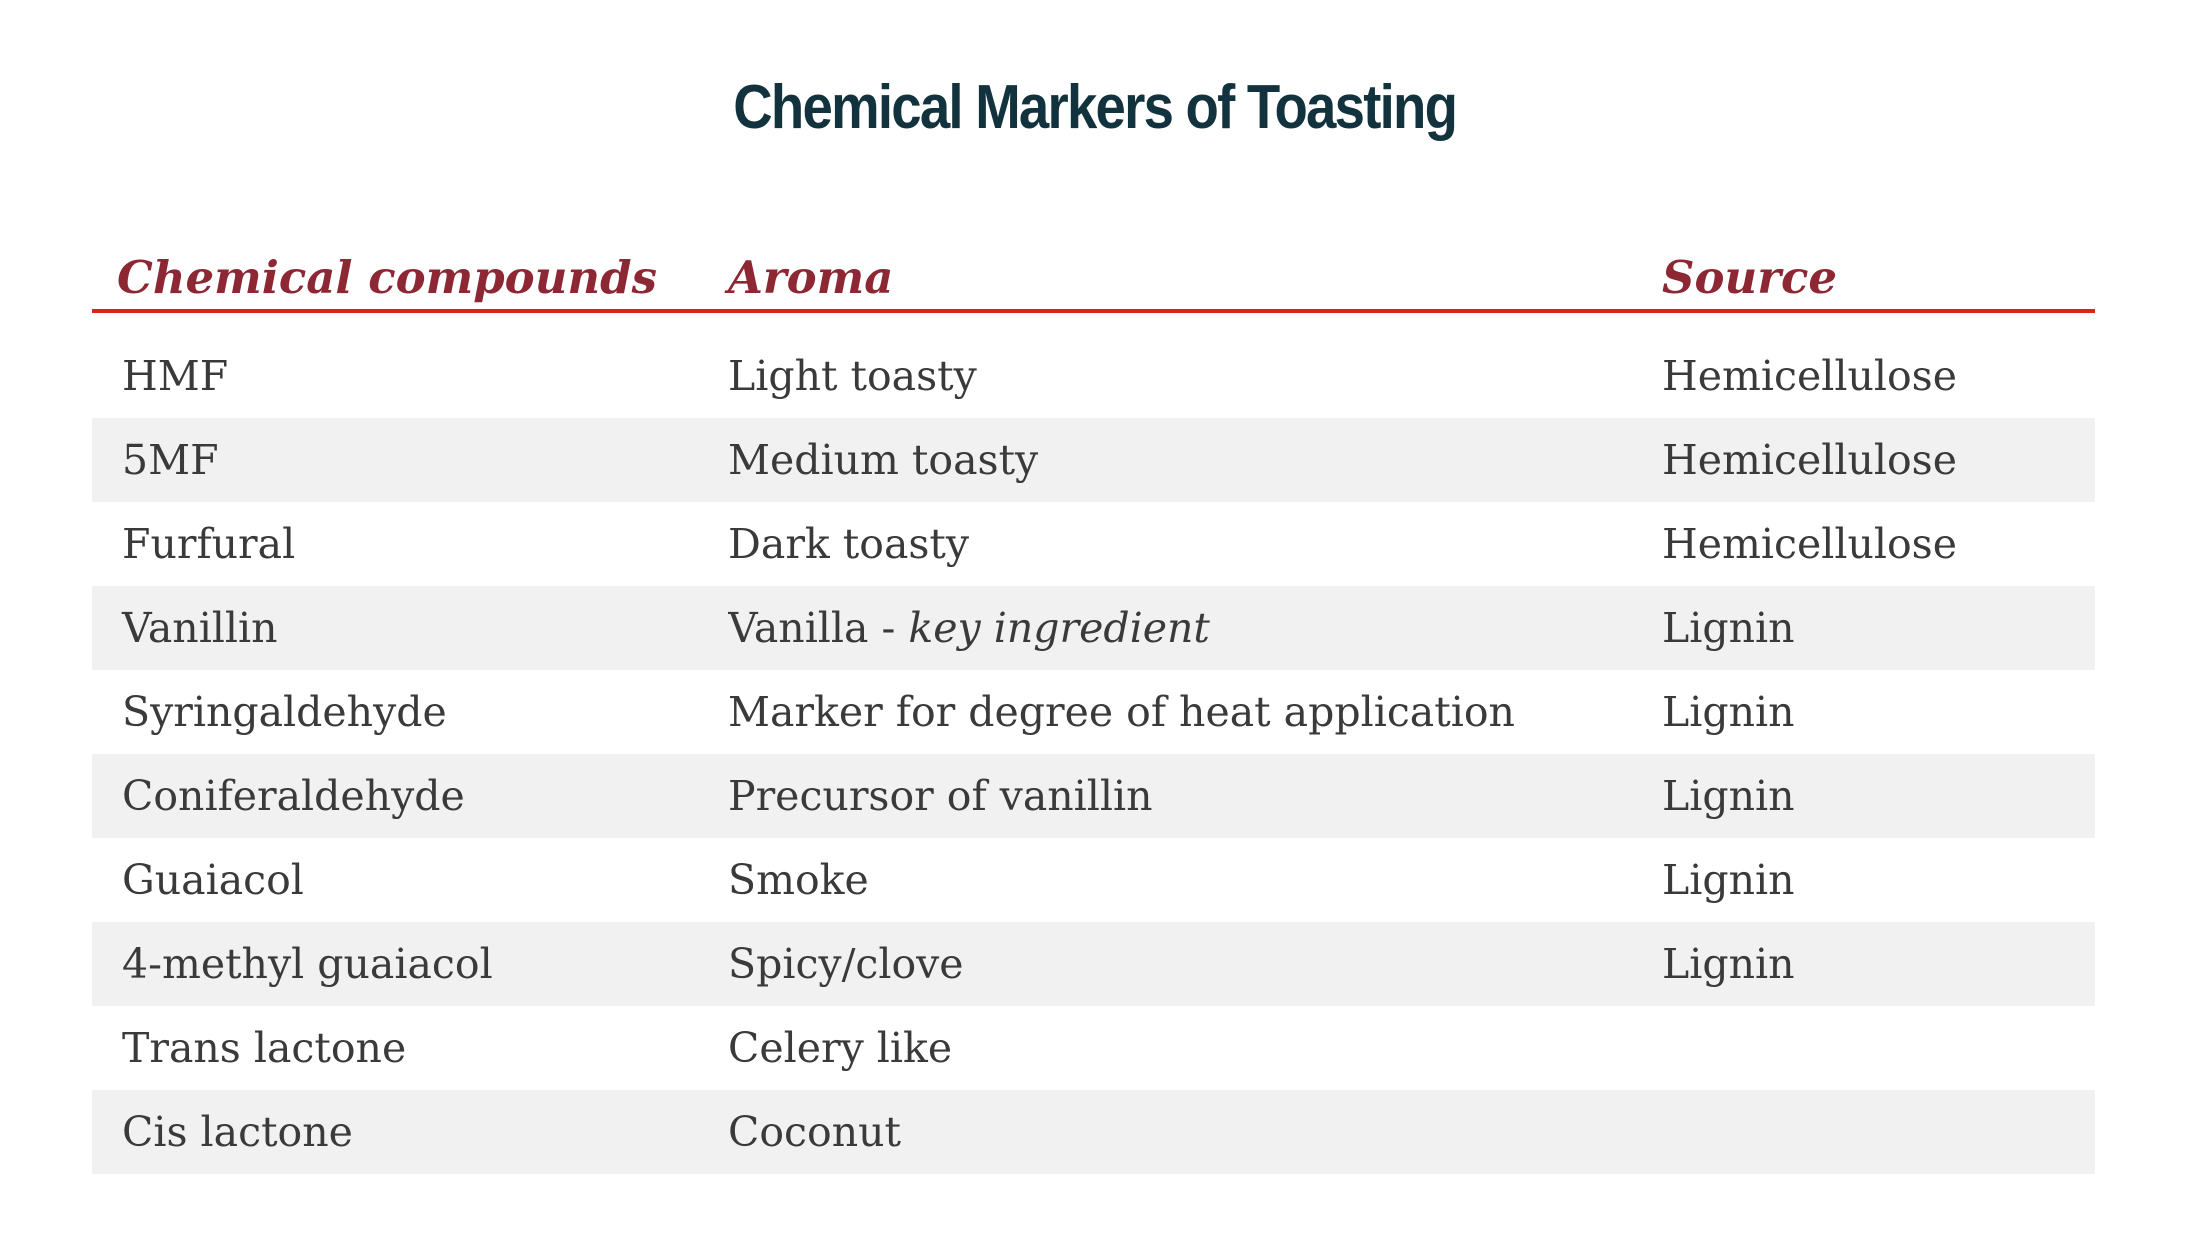 This screenshot has height=1251, width=2189. What do you see at coordinates (1195, 964) in the screenshot?
I see `aroma-cell: Spicy/clove` at bounding box center [1195, 964].